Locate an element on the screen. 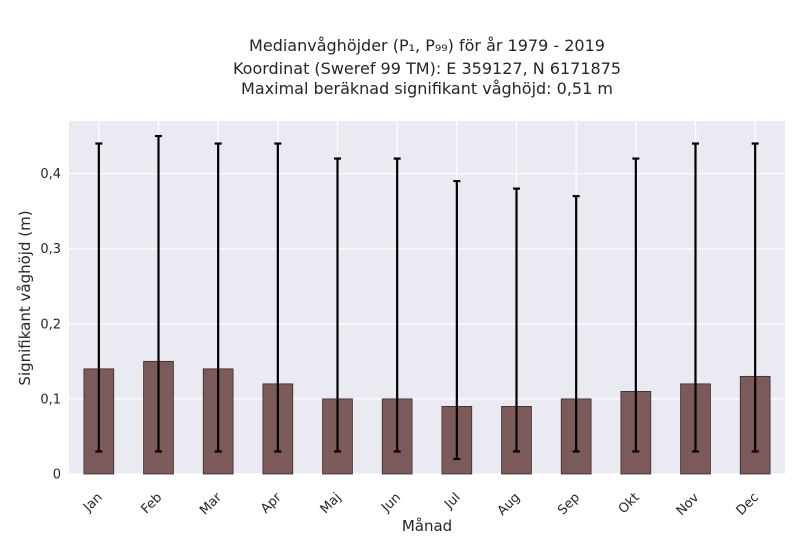 Image resolution: width=800 pixels, height=550 pixels. x-axis-label: Månad is located at coordinates (427, 526).